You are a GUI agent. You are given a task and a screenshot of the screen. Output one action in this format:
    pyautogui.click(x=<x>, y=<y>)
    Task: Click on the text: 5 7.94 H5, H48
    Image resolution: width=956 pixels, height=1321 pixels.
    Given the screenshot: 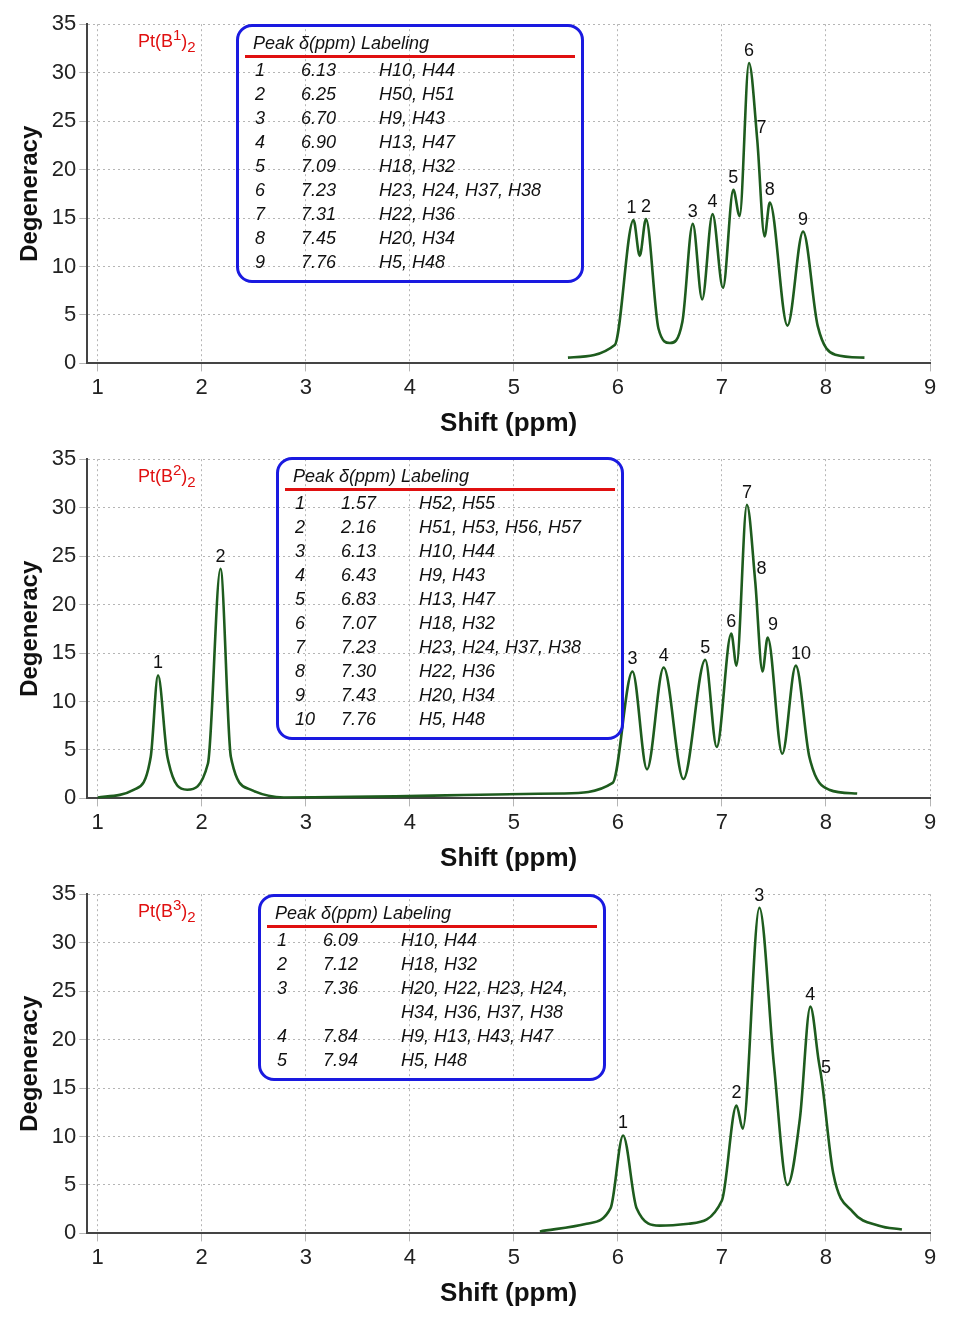 What is the action you would take?
    pyautogui.click(x=372, y=1060)
    